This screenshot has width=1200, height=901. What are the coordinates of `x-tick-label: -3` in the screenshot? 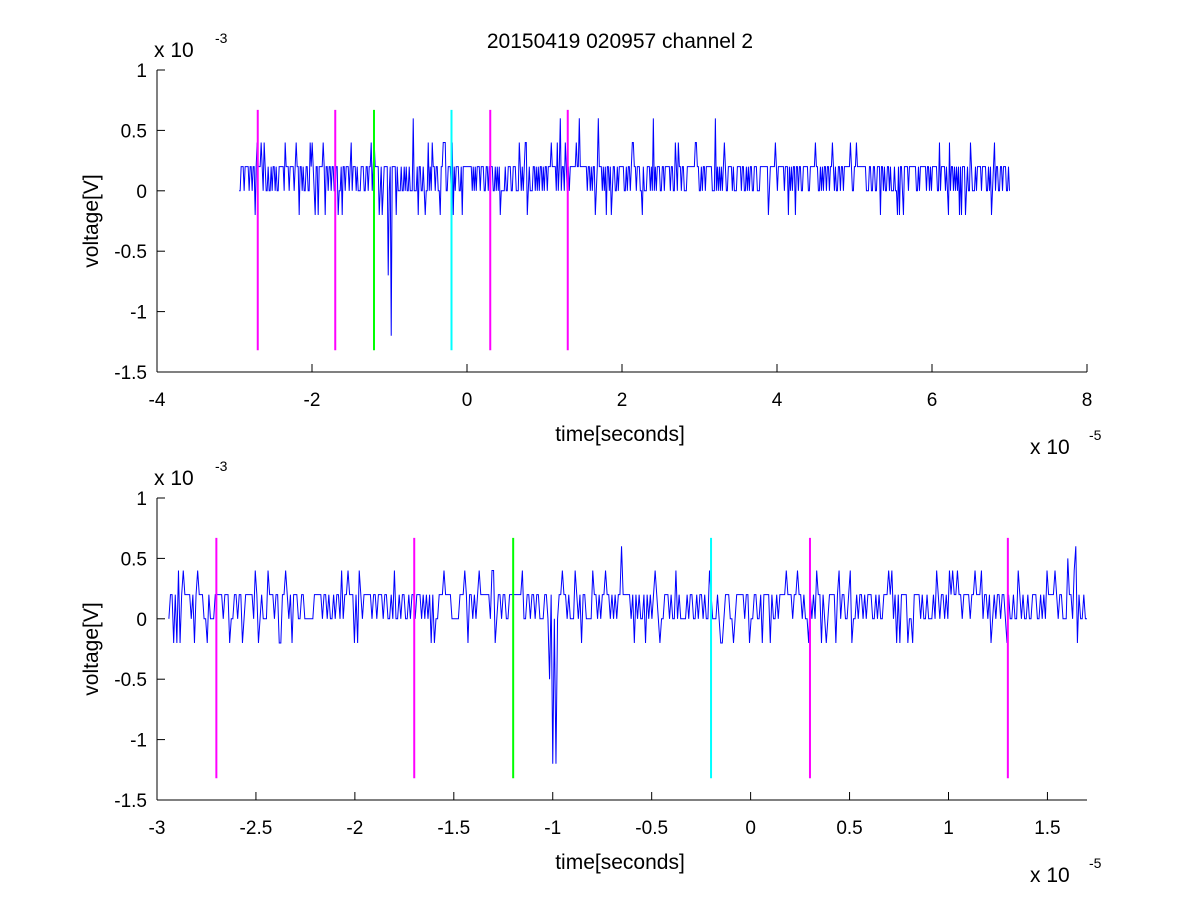 It's located at (157, 828).